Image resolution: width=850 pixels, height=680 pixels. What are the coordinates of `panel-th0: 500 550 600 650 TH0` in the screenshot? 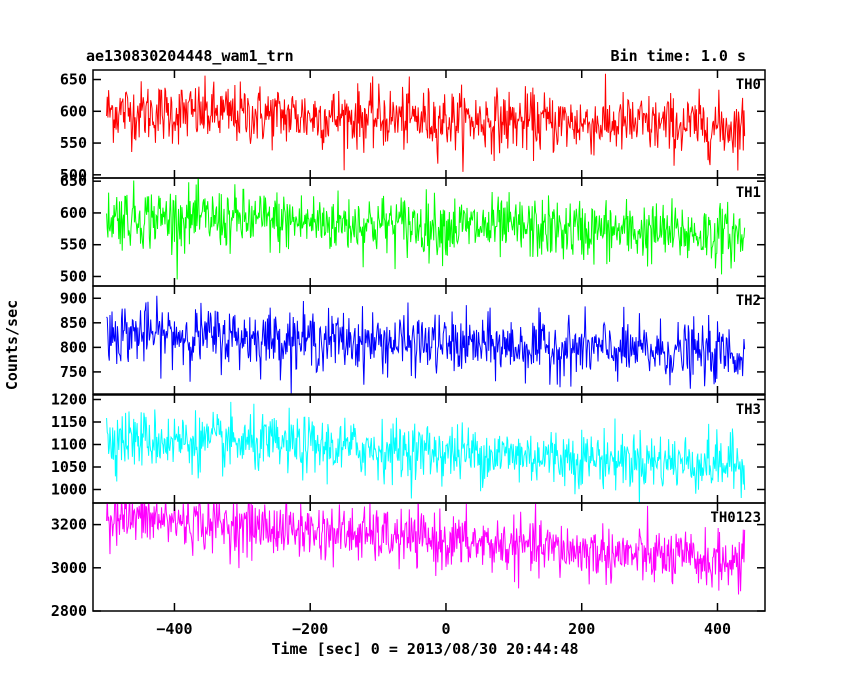 It's located at (413, 126).